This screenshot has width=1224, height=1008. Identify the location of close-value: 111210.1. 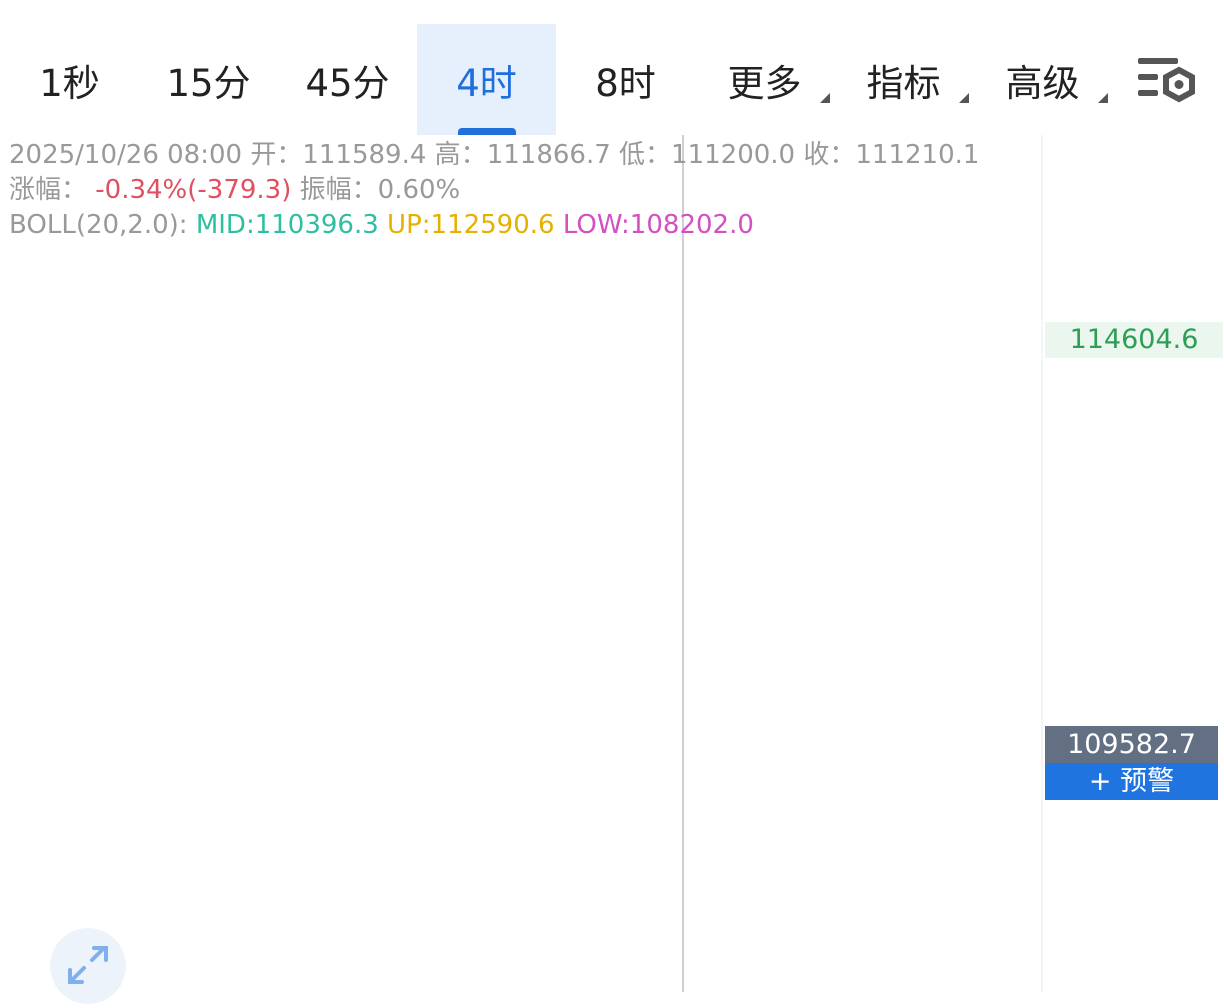
(917, 155).